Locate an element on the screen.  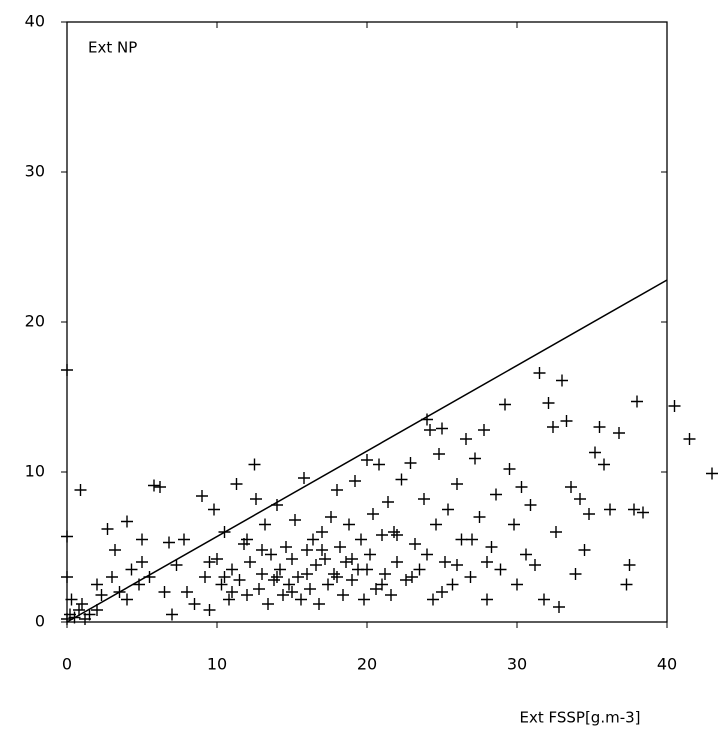
y-tick-label: 40 is located at coordinates (35, 21).